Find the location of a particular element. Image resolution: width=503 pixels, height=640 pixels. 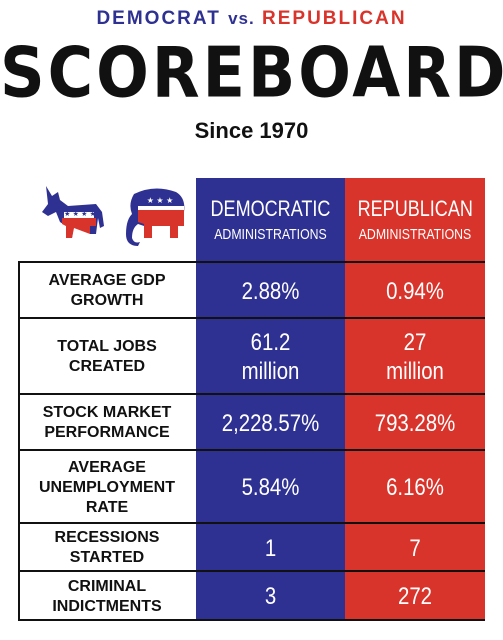

donkey-icon: ★ ★ ★ ★ is located at coordinates (73, 212).